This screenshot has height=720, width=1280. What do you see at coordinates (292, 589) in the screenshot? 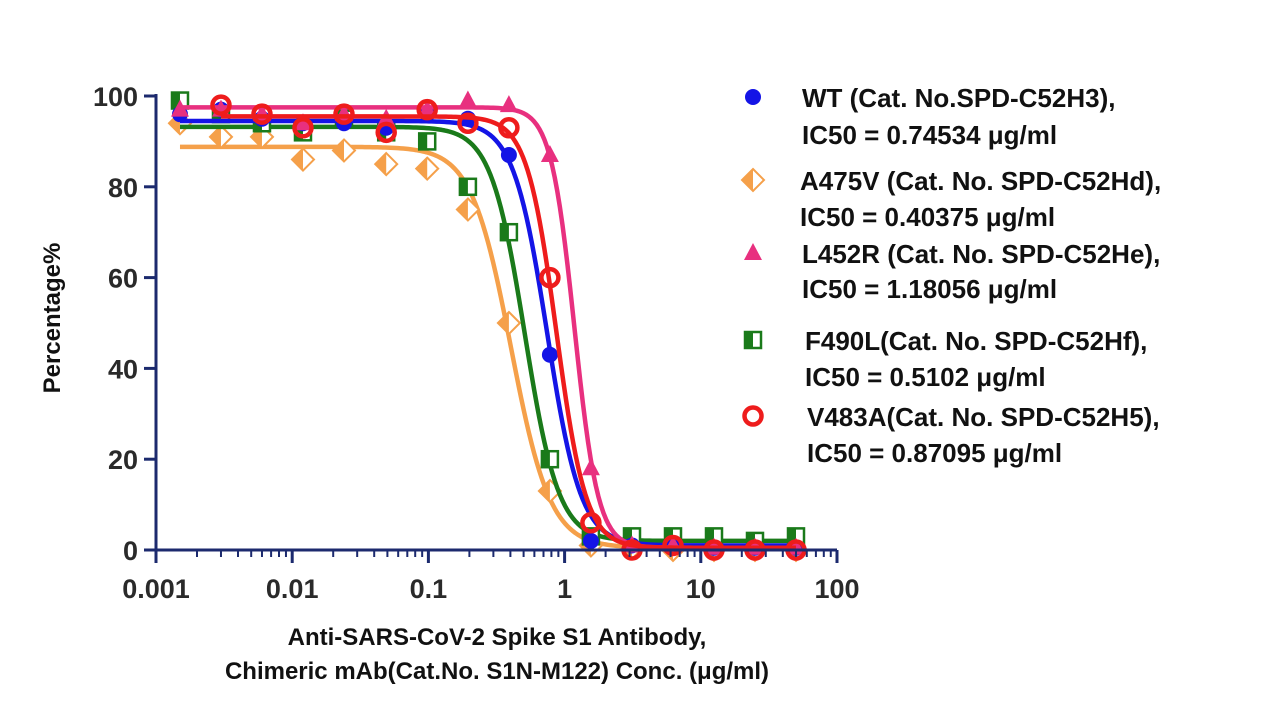
I see `x-tick-label: 0.01` at bounding box center [292, 589].